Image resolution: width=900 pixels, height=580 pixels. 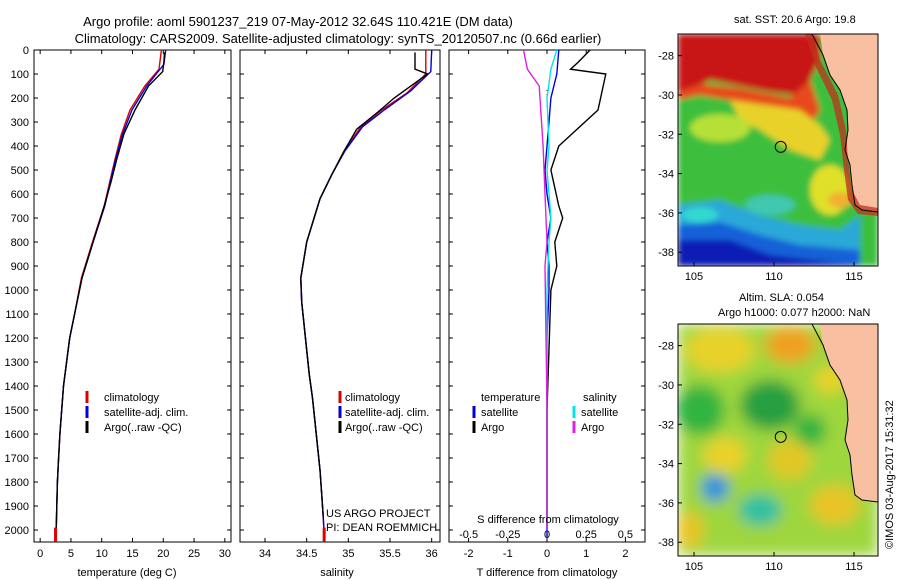 I want to click on legend-label-t-satellite: satellite, so click(x=499, y=413).